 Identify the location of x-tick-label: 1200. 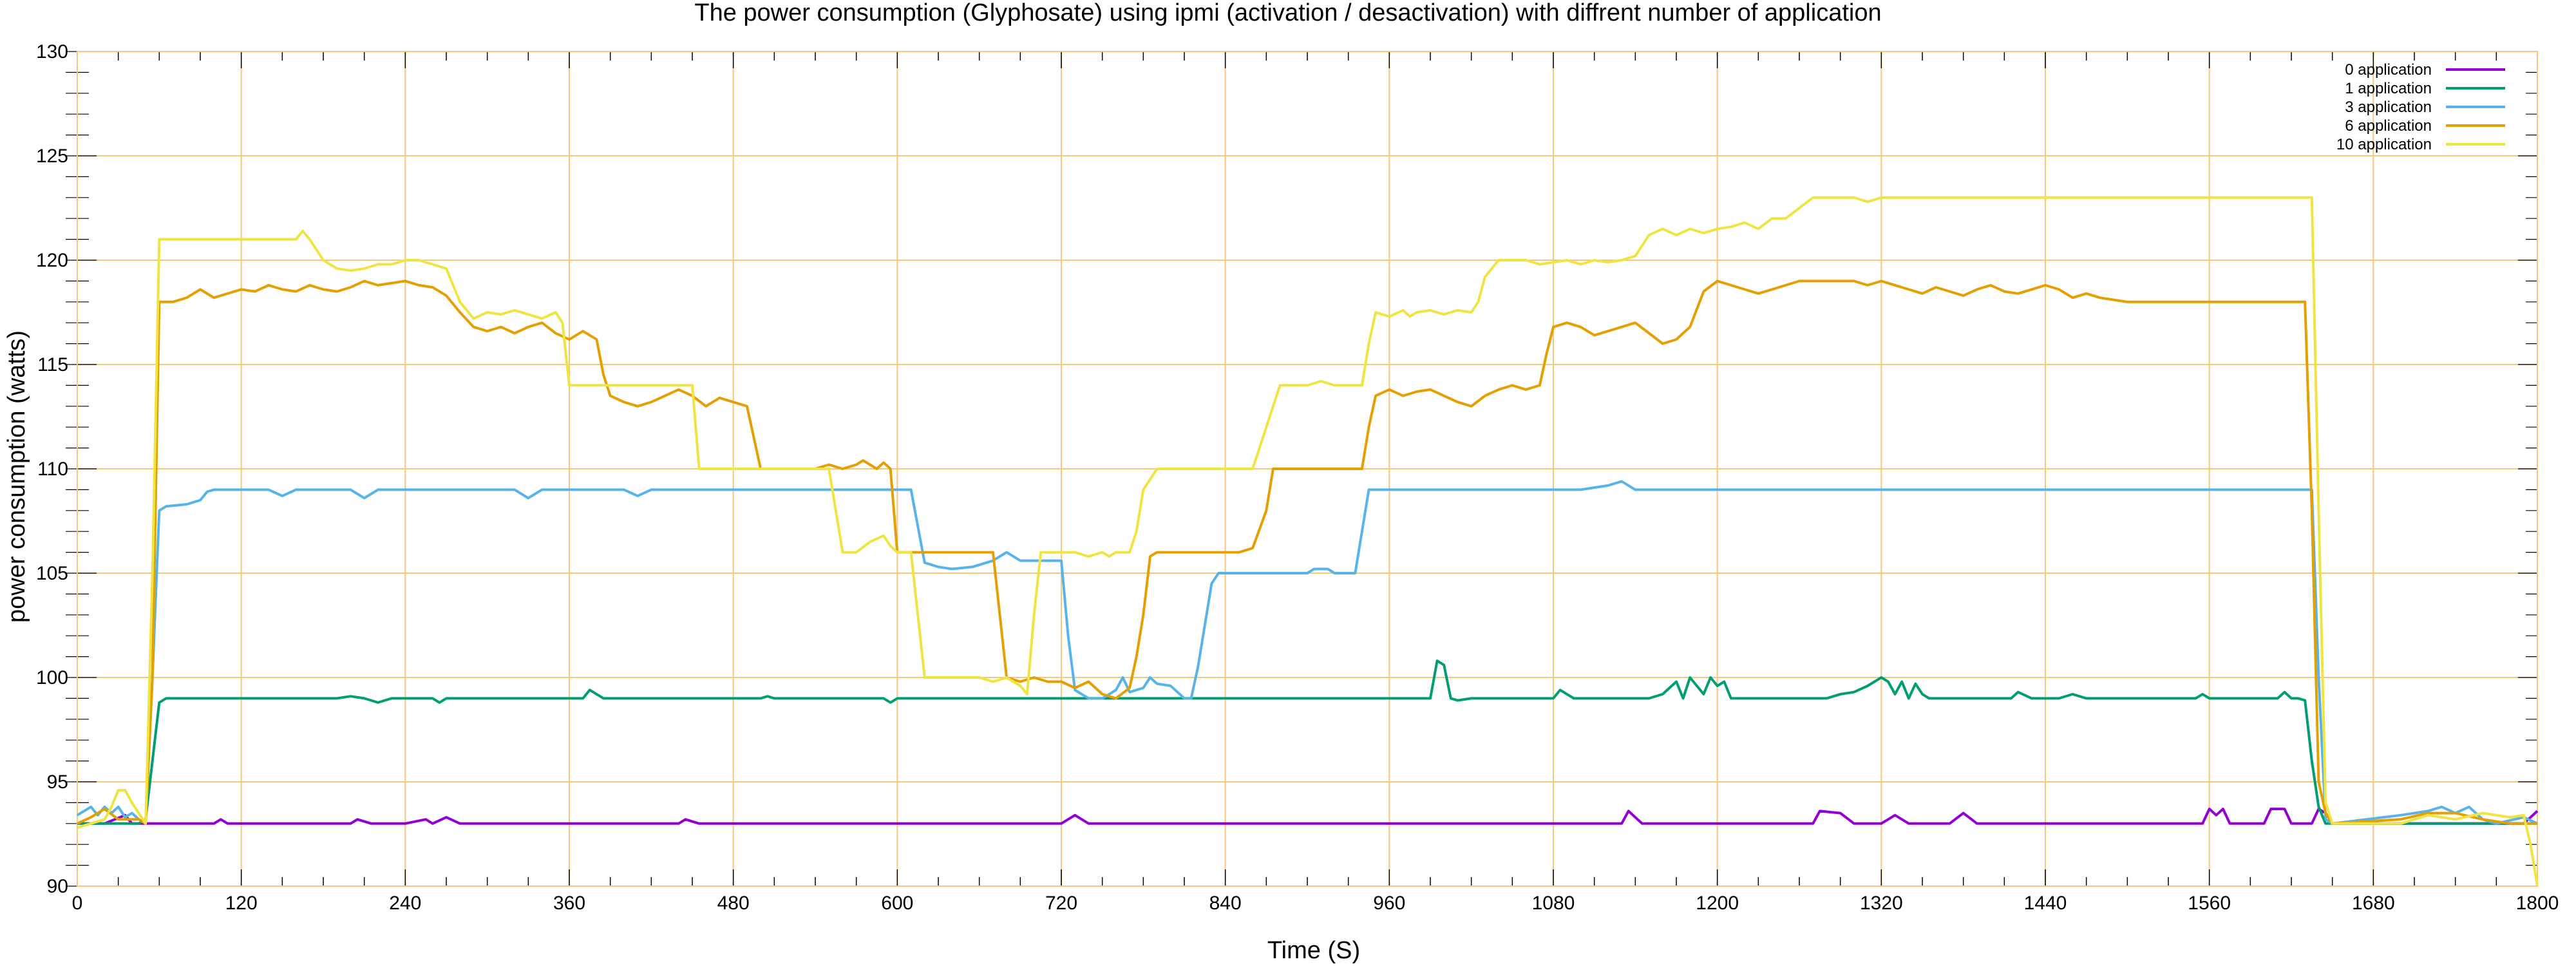
(1717, 904).